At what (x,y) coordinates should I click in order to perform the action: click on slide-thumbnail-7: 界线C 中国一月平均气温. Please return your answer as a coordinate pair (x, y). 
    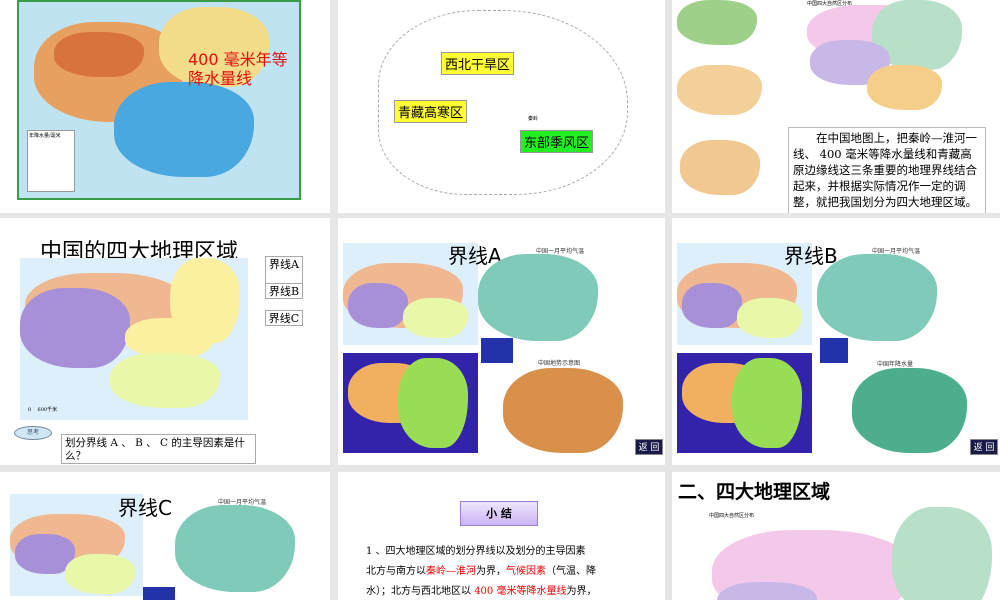
    Looking at the image, I should click on (165, 536).